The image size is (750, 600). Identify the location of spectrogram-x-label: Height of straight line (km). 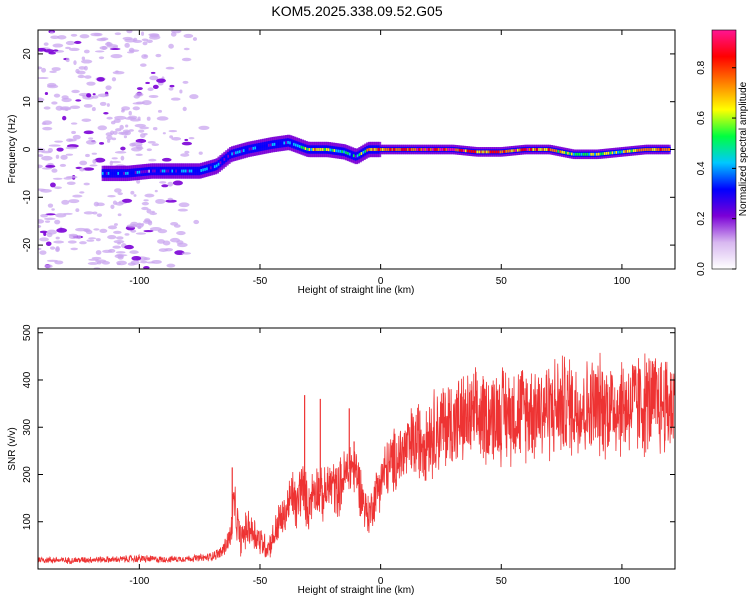
(356, 290).